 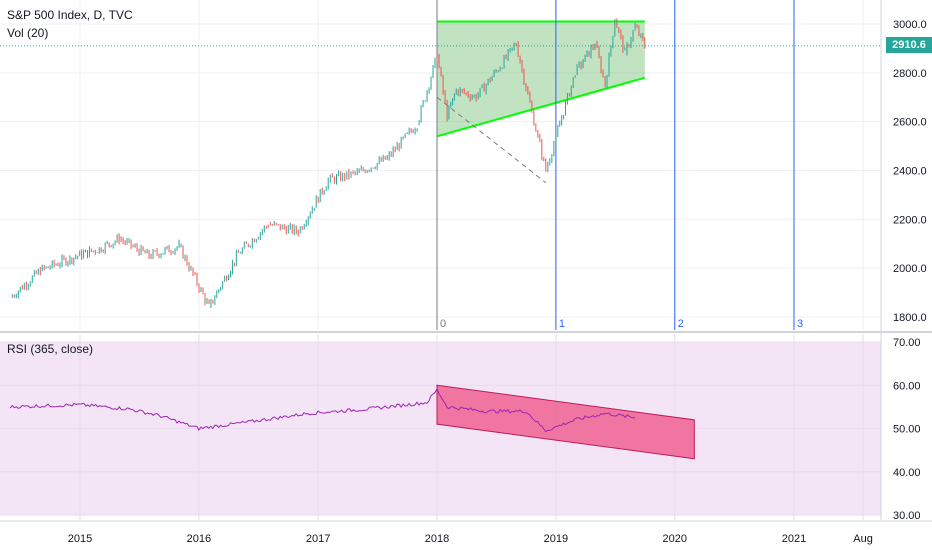 I want to click on rsi-tick-label: 50.00, so click(x=907, y=430).